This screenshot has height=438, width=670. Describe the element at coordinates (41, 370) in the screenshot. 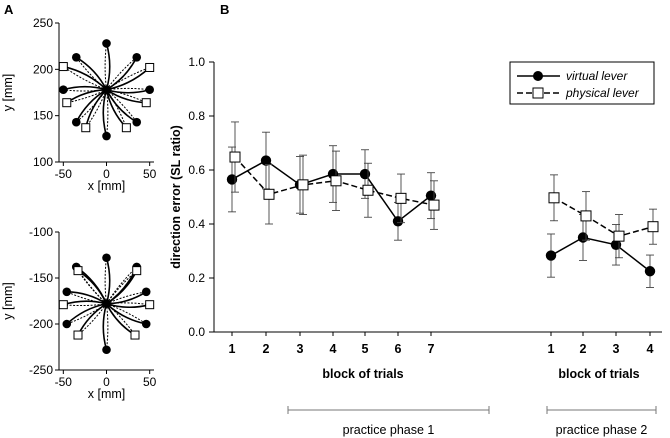

I see `y-tick-label: -250` at that location.